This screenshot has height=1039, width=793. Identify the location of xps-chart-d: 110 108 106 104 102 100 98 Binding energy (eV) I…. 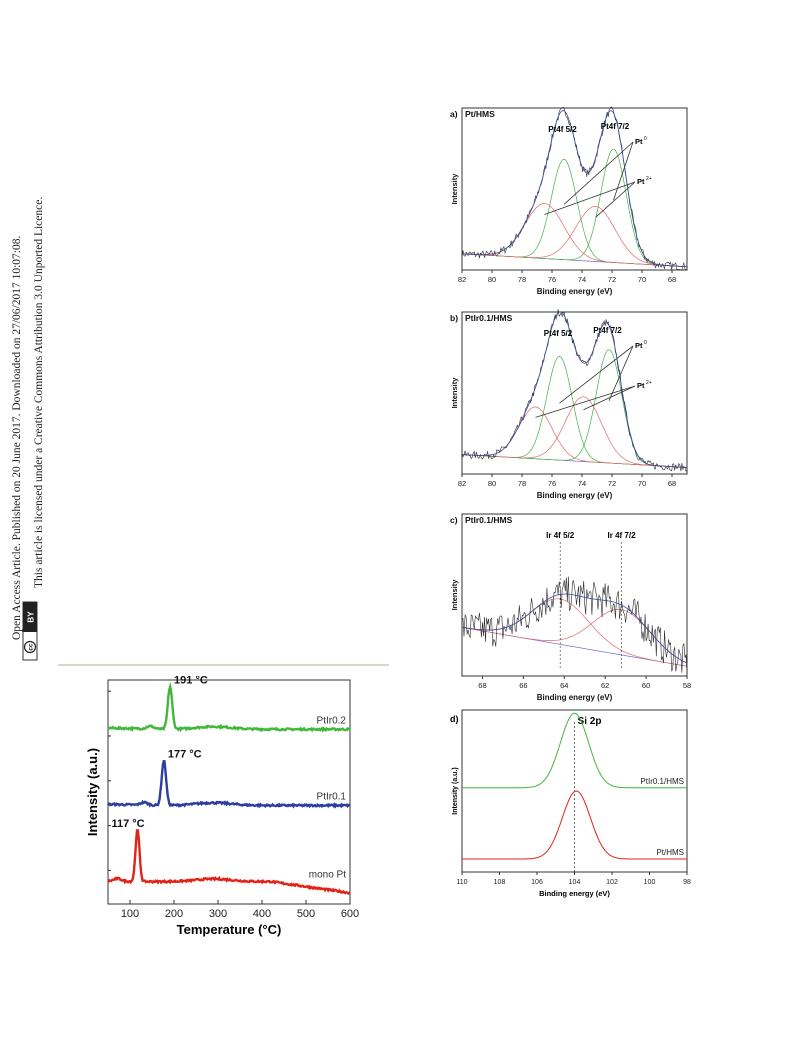
(570, 803).